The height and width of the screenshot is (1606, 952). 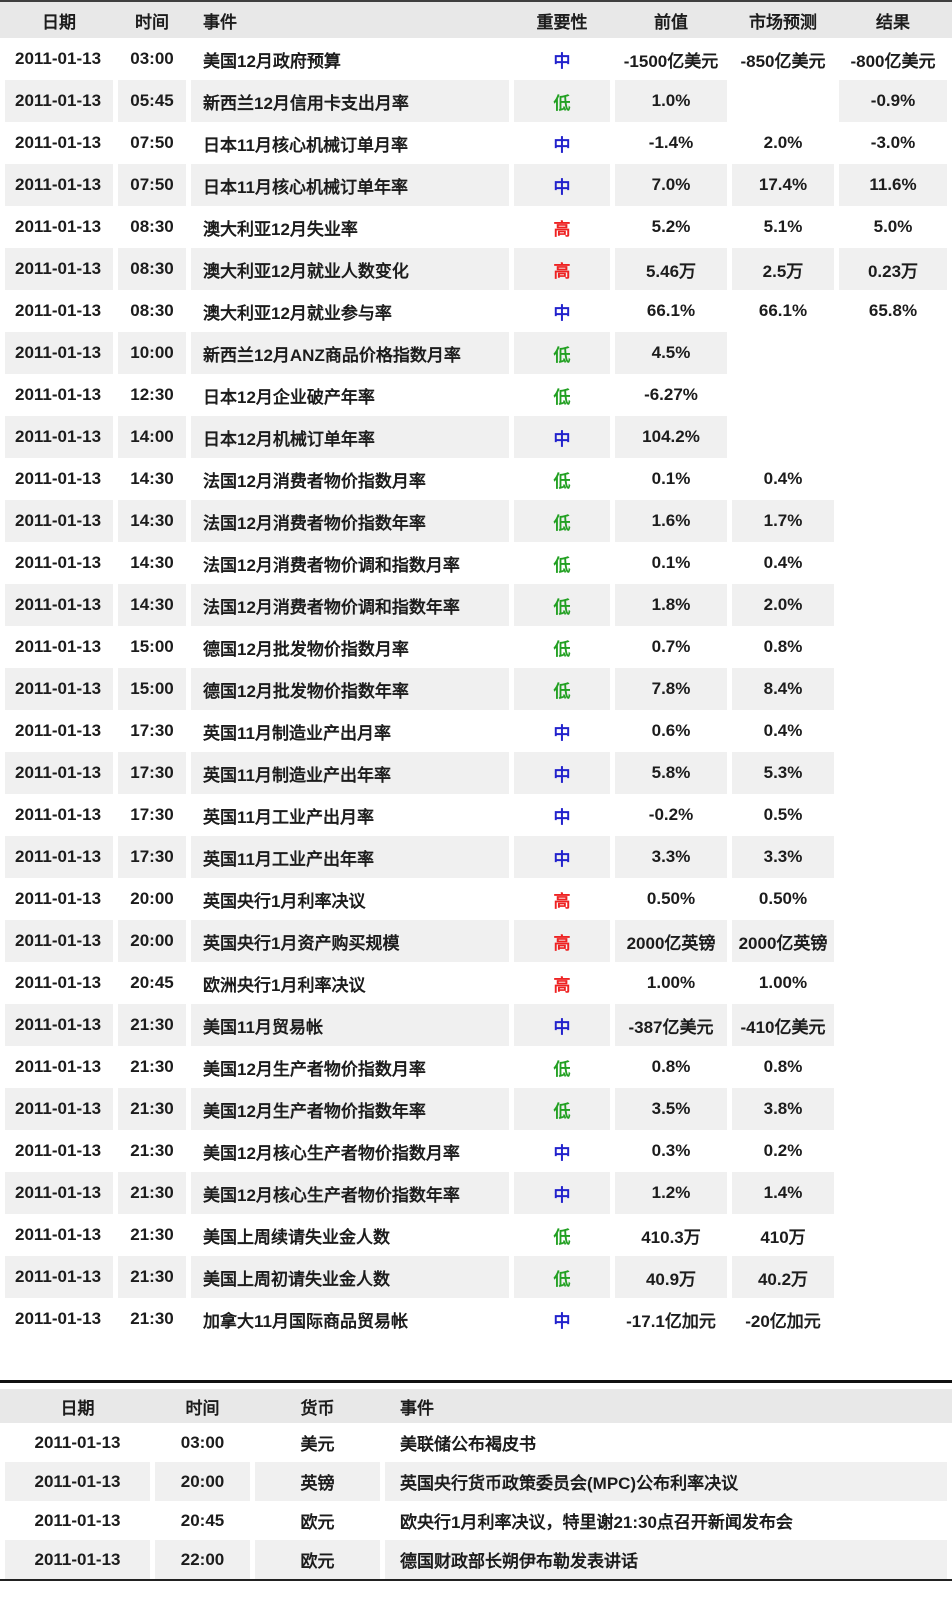 What do you see at coordinates (152, 646) in the screenshot?
I see `time-cell: 15:00` at bounding box center [152, 646].